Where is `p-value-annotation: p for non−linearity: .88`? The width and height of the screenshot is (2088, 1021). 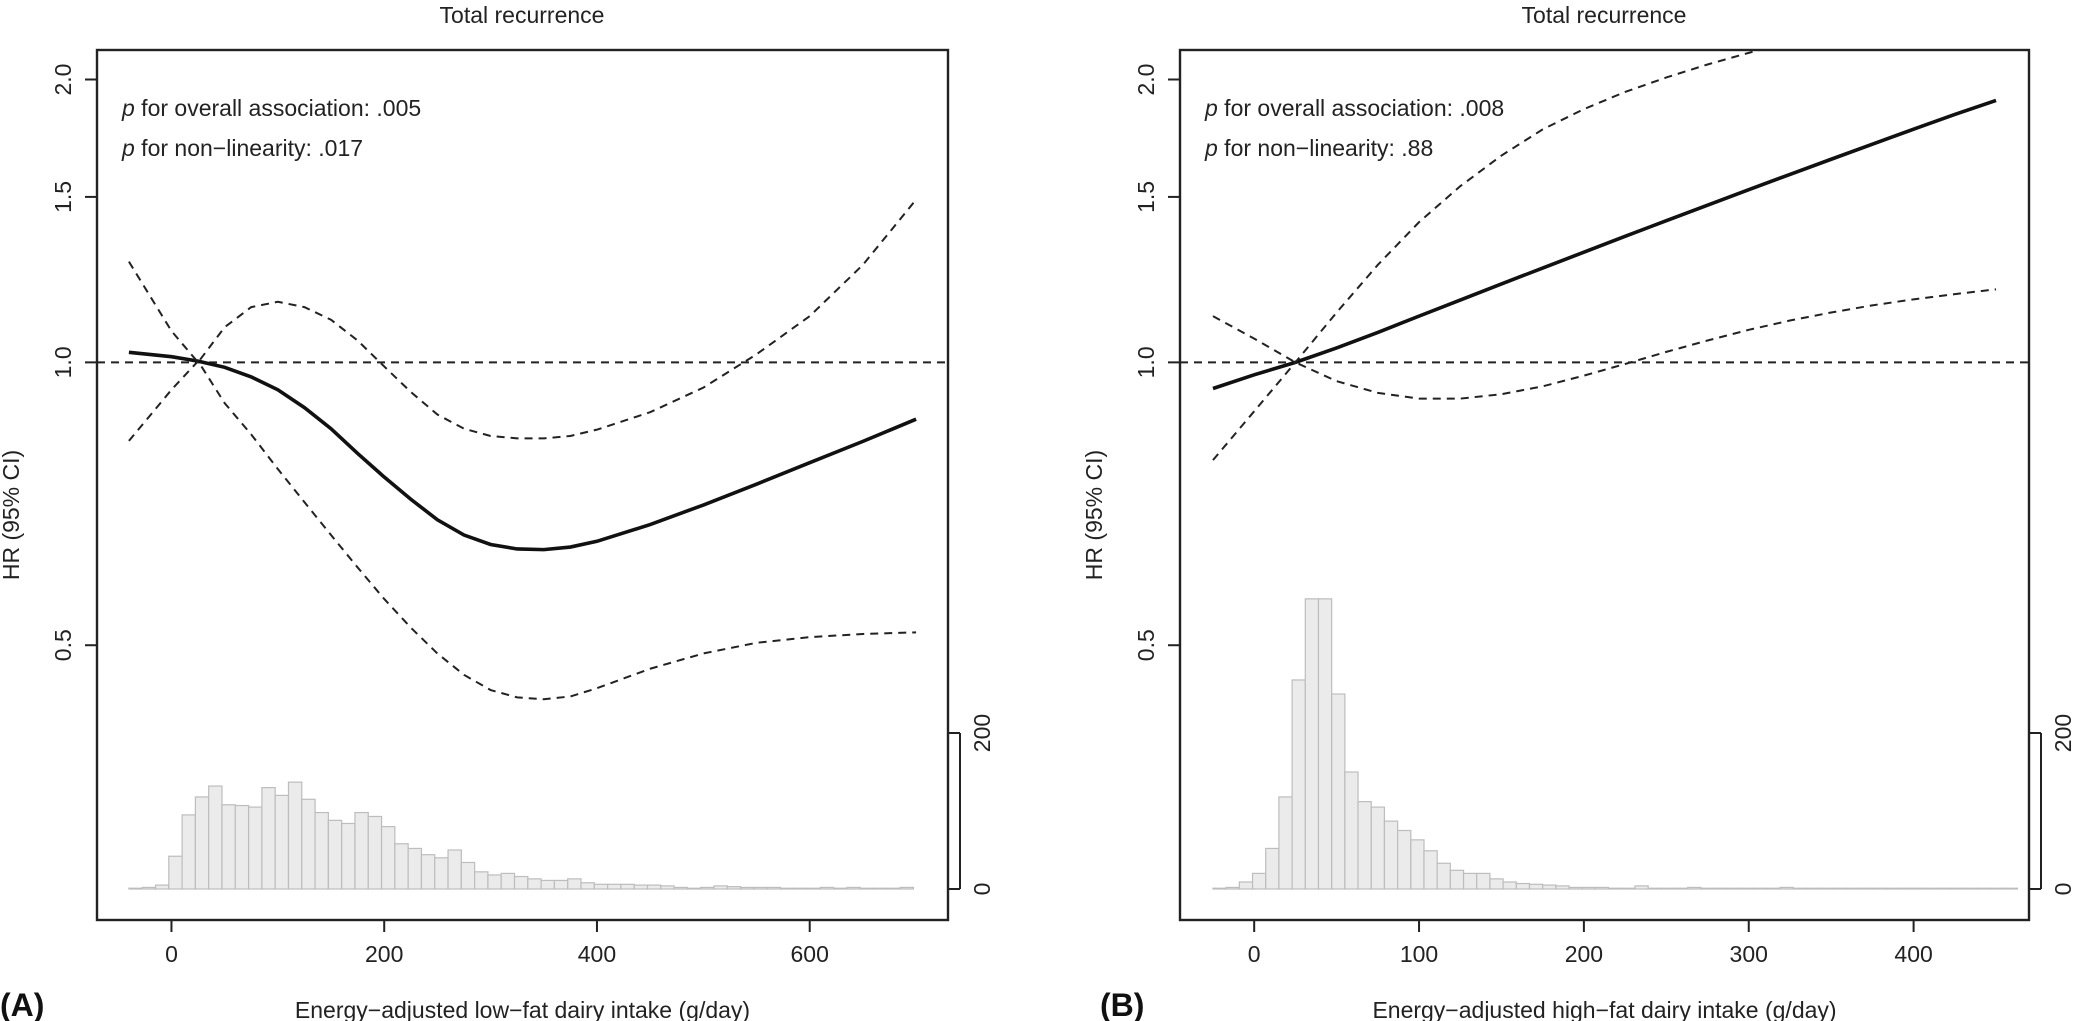 p-value-annotation: p for non−linearity: .88 is located at coordinates (1318, 148).